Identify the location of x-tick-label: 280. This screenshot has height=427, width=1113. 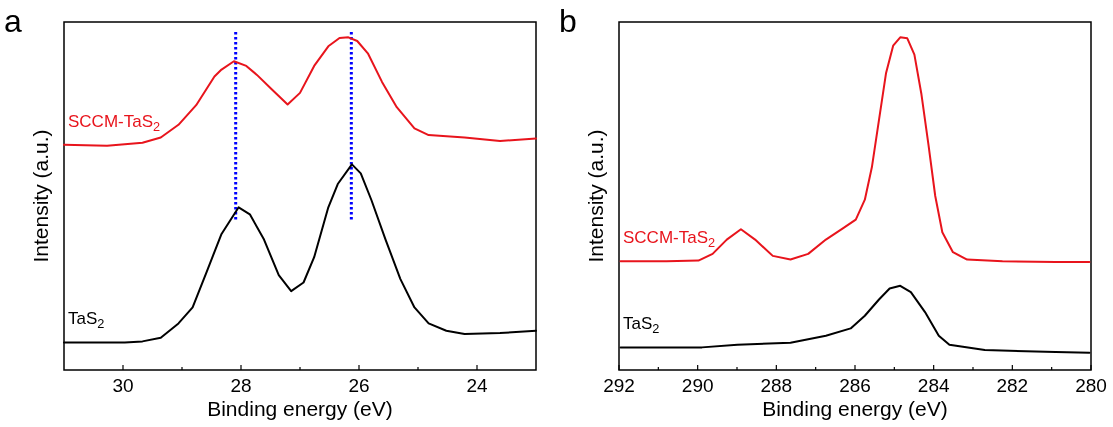
(1091, 385).